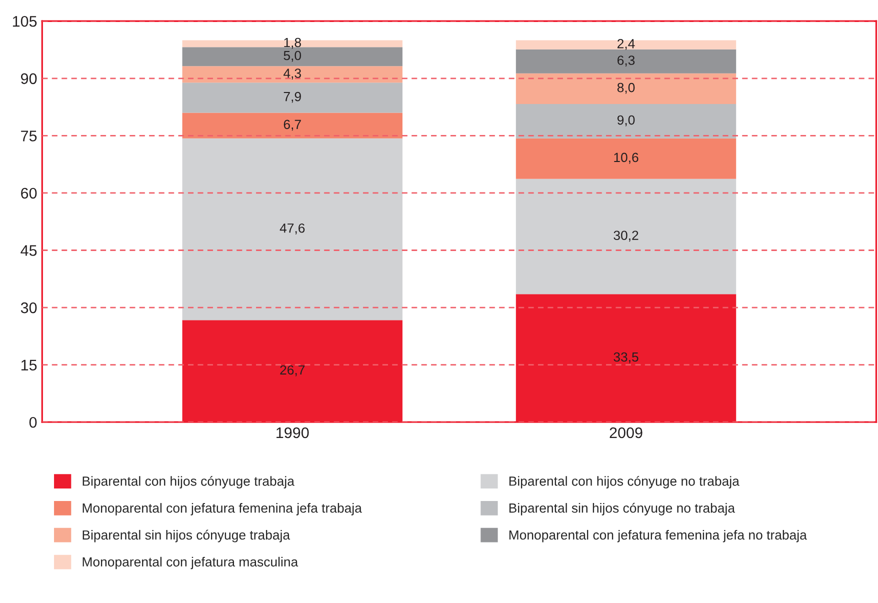  I want to click on data-label: 8,0, so click(626, 88).